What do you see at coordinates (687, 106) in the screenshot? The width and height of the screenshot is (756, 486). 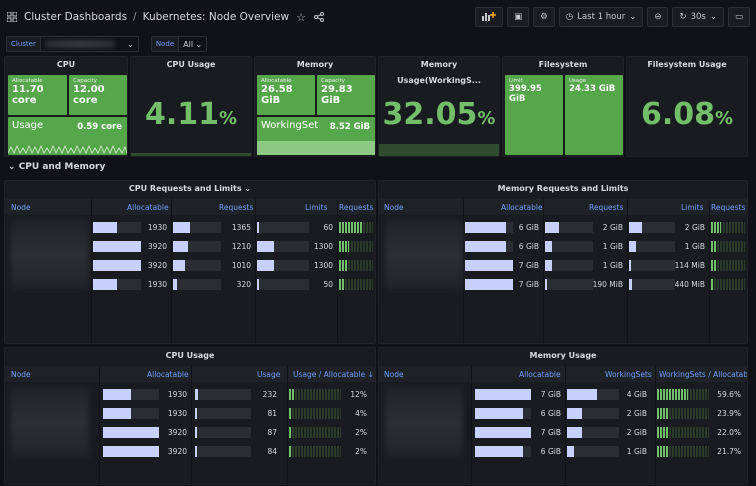 I see `filesystem-usage-panel: Filesystem Usage 6.08%` at bounding box center [687, 106].